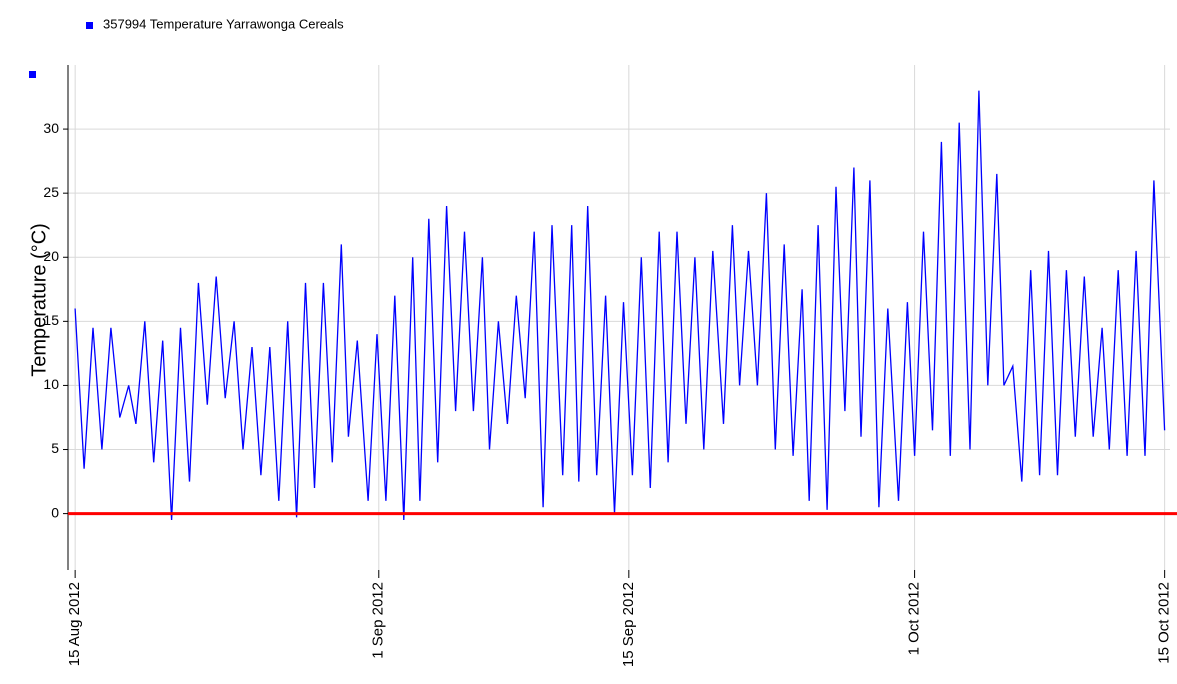 This screenshot has width=1177, height=684. I want to click on x-tick-label: 15 Aug 2012, so click(74, 624).